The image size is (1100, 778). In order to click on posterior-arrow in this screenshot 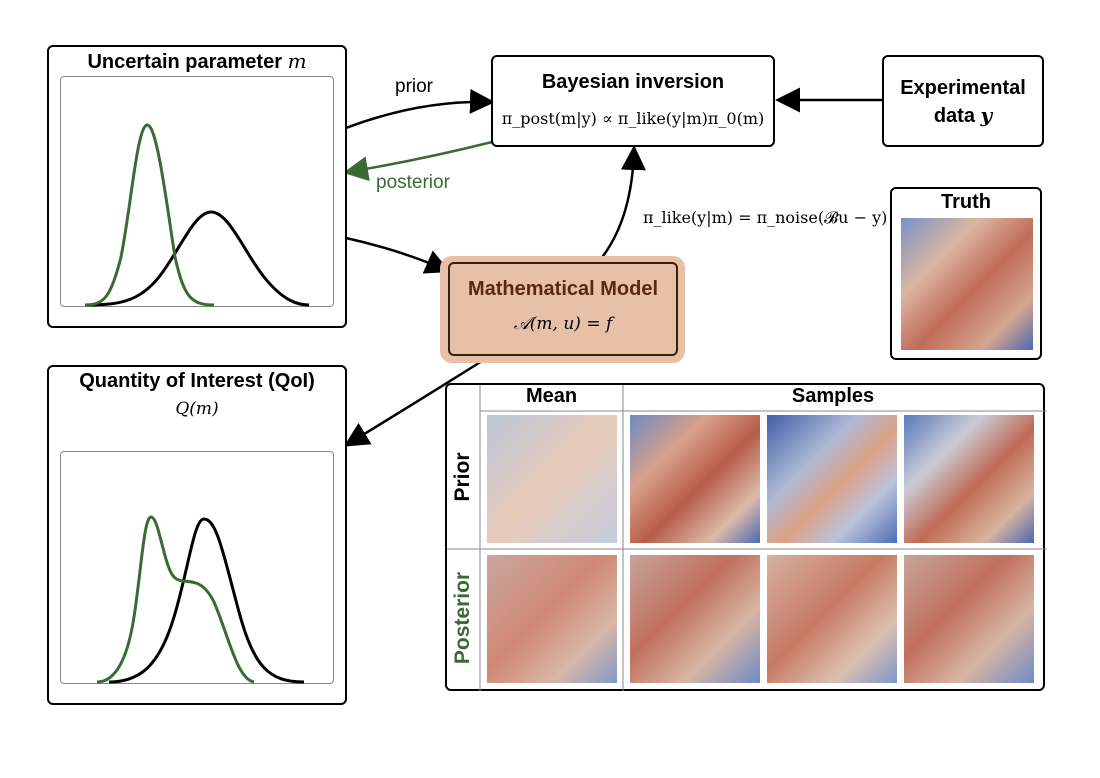, I will do `click(418, 161)`.